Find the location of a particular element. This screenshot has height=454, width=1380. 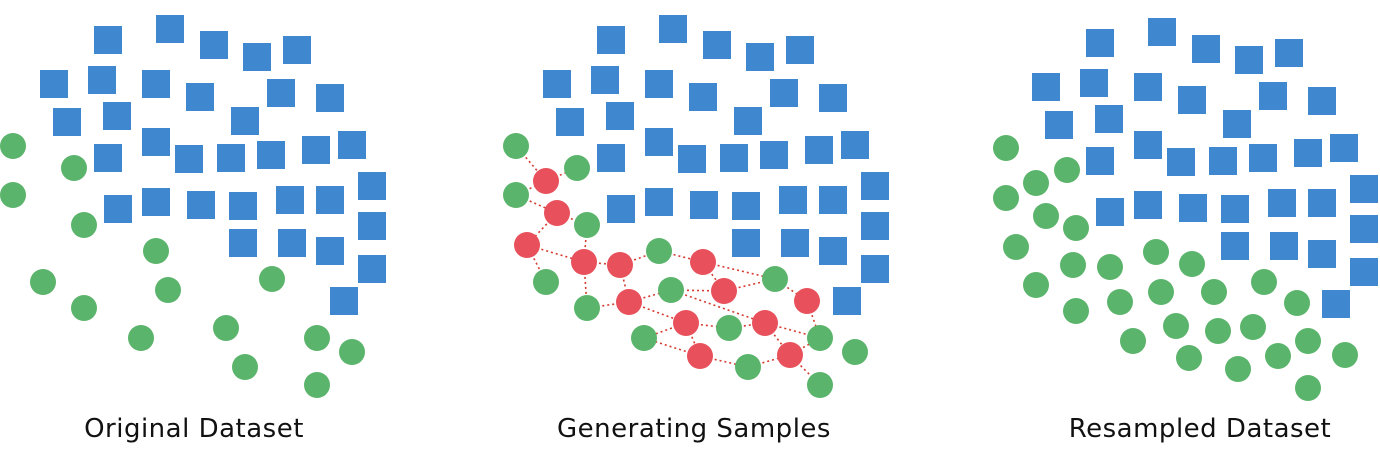

interpolation-links is located at coordinates (668, 265).